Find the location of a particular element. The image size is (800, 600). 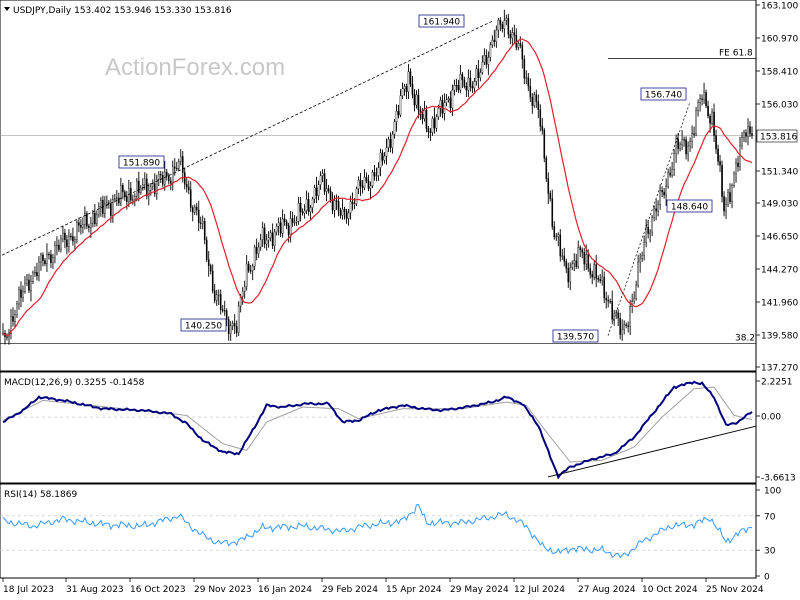

macd-trendline is located at coordinates (652, 451).